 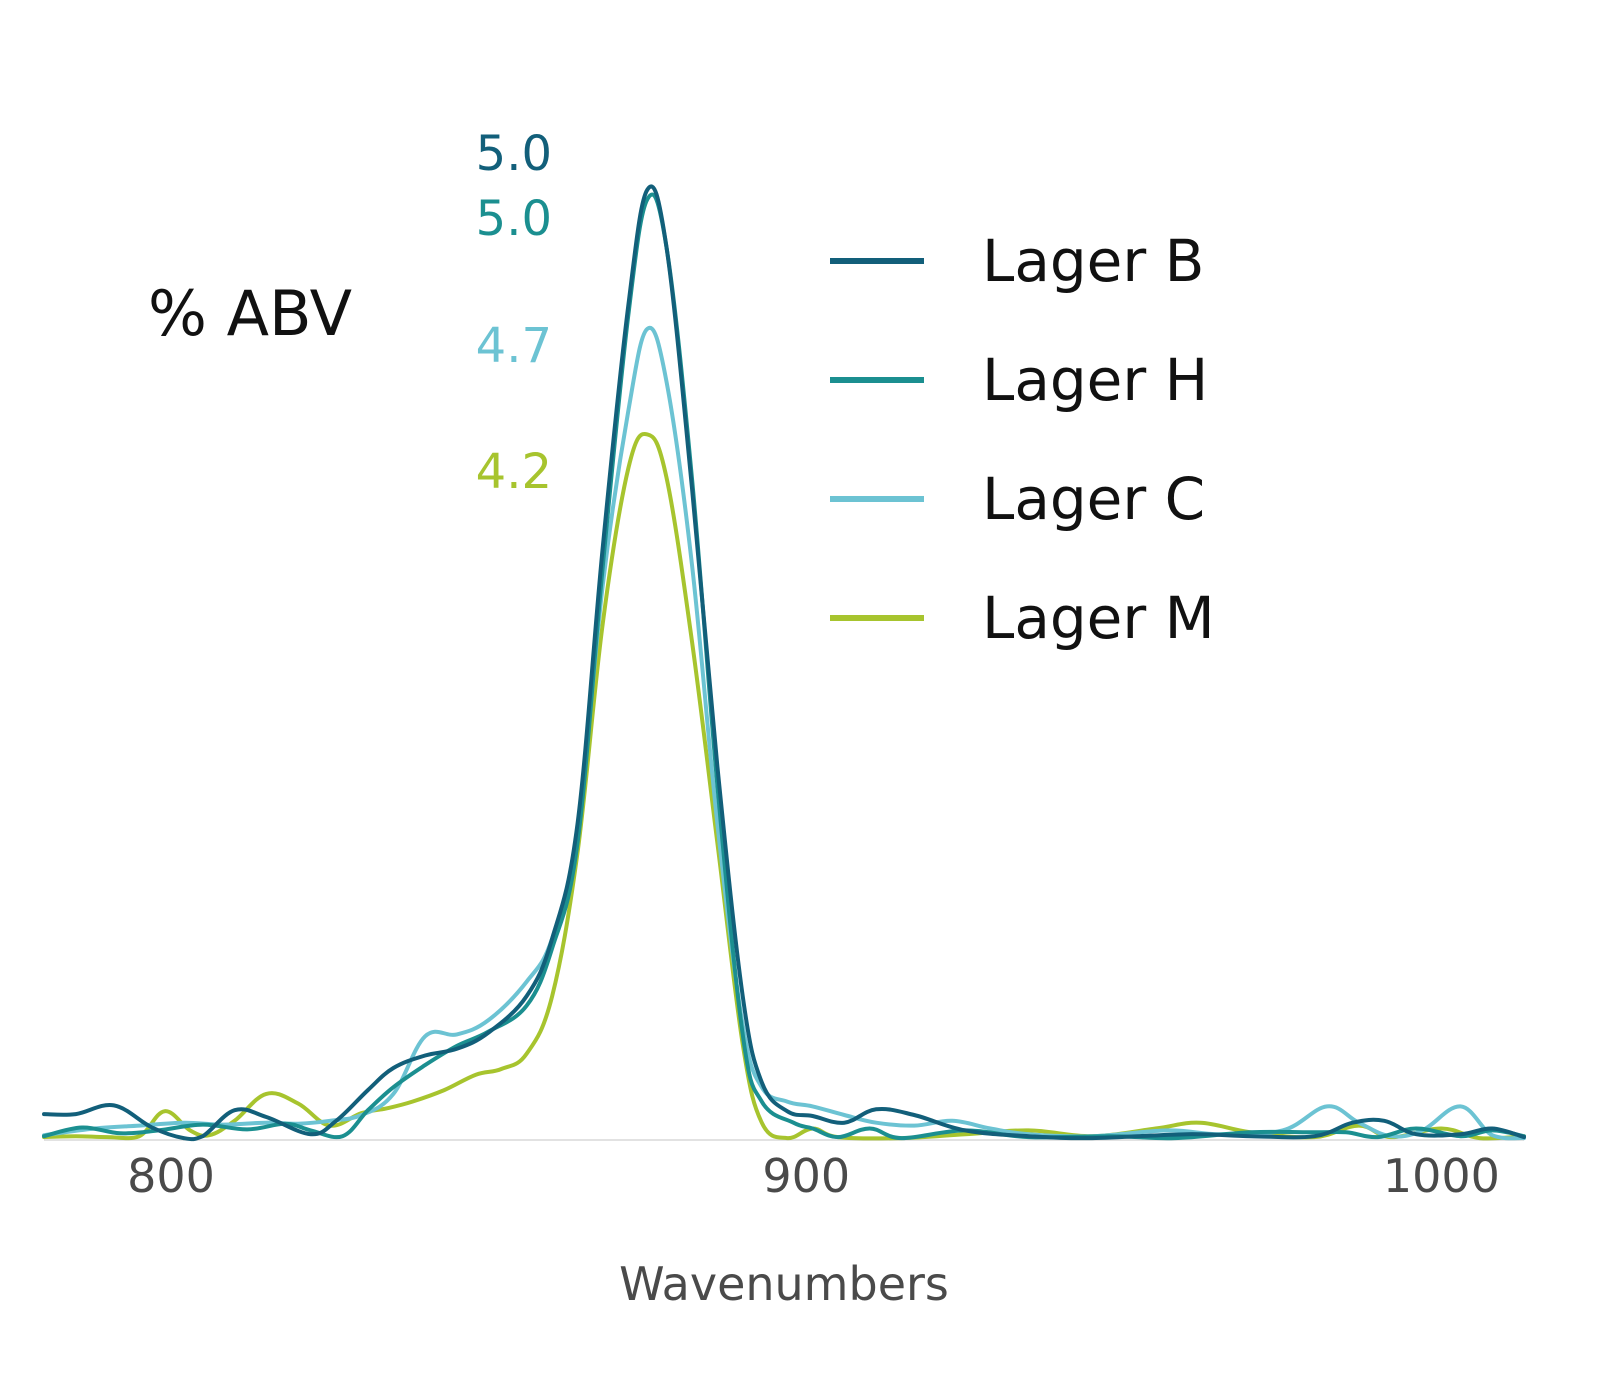 What do you see at coordinates (1441, 1176) in the screenshot?
I see `x-tick-label: 1000` at bounding box center [1441, 1176].